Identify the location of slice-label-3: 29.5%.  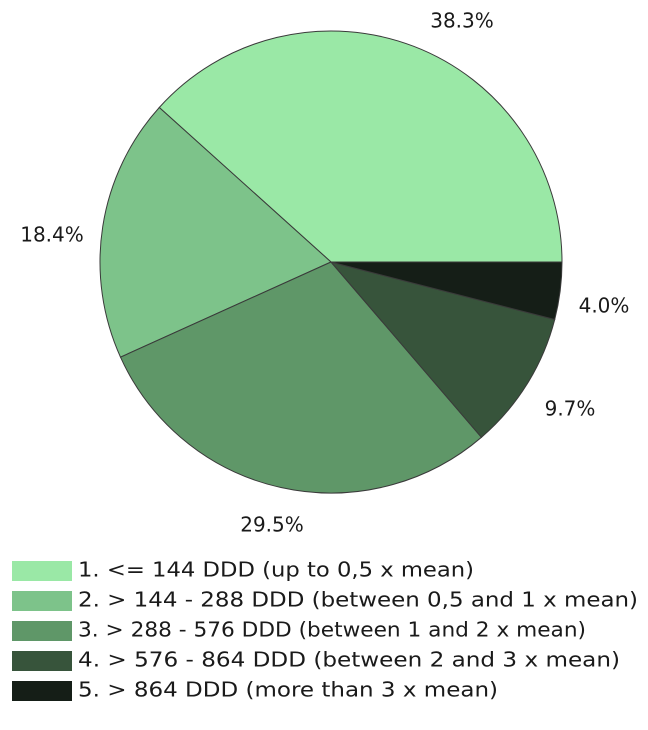
(272, 525).